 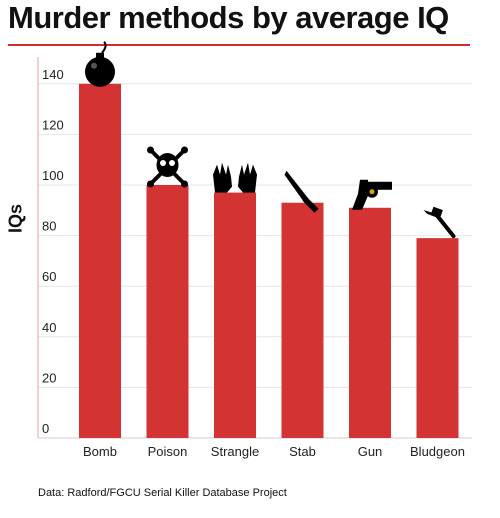 I want to click on bomb-icon, so click(x=100, y=64).